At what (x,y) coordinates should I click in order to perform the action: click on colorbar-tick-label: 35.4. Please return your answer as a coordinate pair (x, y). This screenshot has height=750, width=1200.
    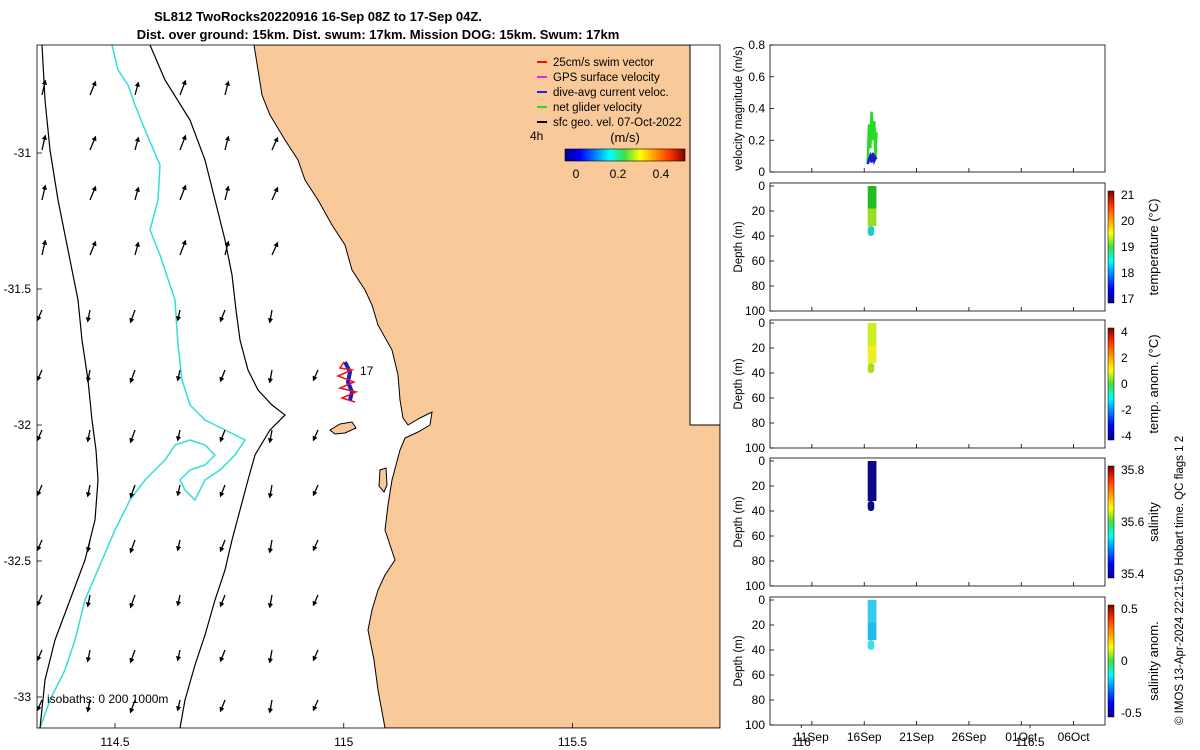
    Looking at the image, I should click on (1133, 574).